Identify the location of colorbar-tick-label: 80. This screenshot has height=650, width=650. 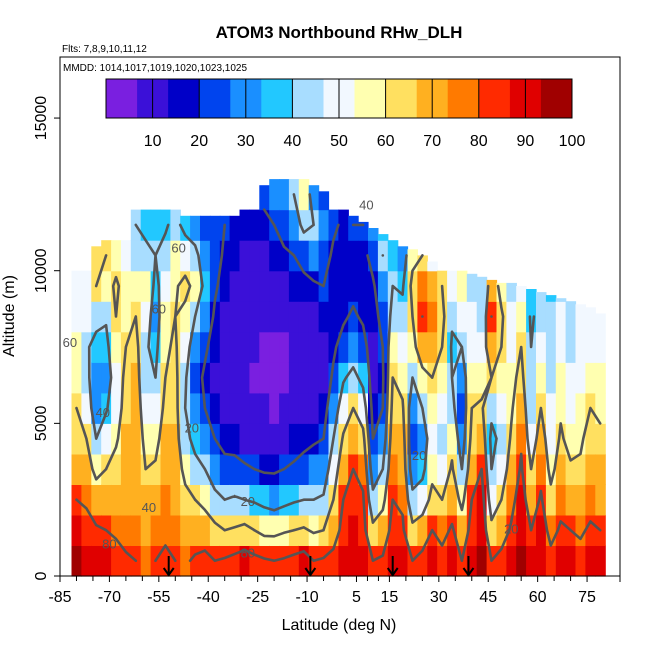
(479, 141).